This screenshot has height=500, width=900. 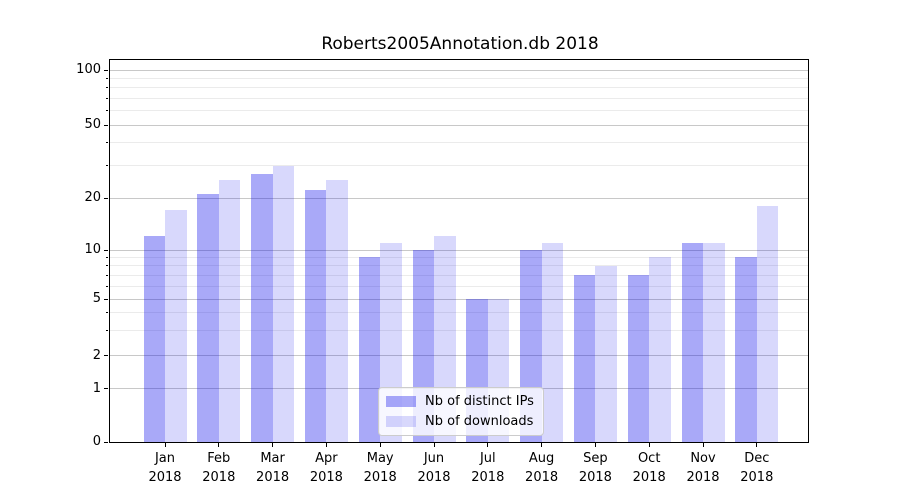 I want to click on x-tick-label-dec: Dec 2018, so click(x=757, y=468).